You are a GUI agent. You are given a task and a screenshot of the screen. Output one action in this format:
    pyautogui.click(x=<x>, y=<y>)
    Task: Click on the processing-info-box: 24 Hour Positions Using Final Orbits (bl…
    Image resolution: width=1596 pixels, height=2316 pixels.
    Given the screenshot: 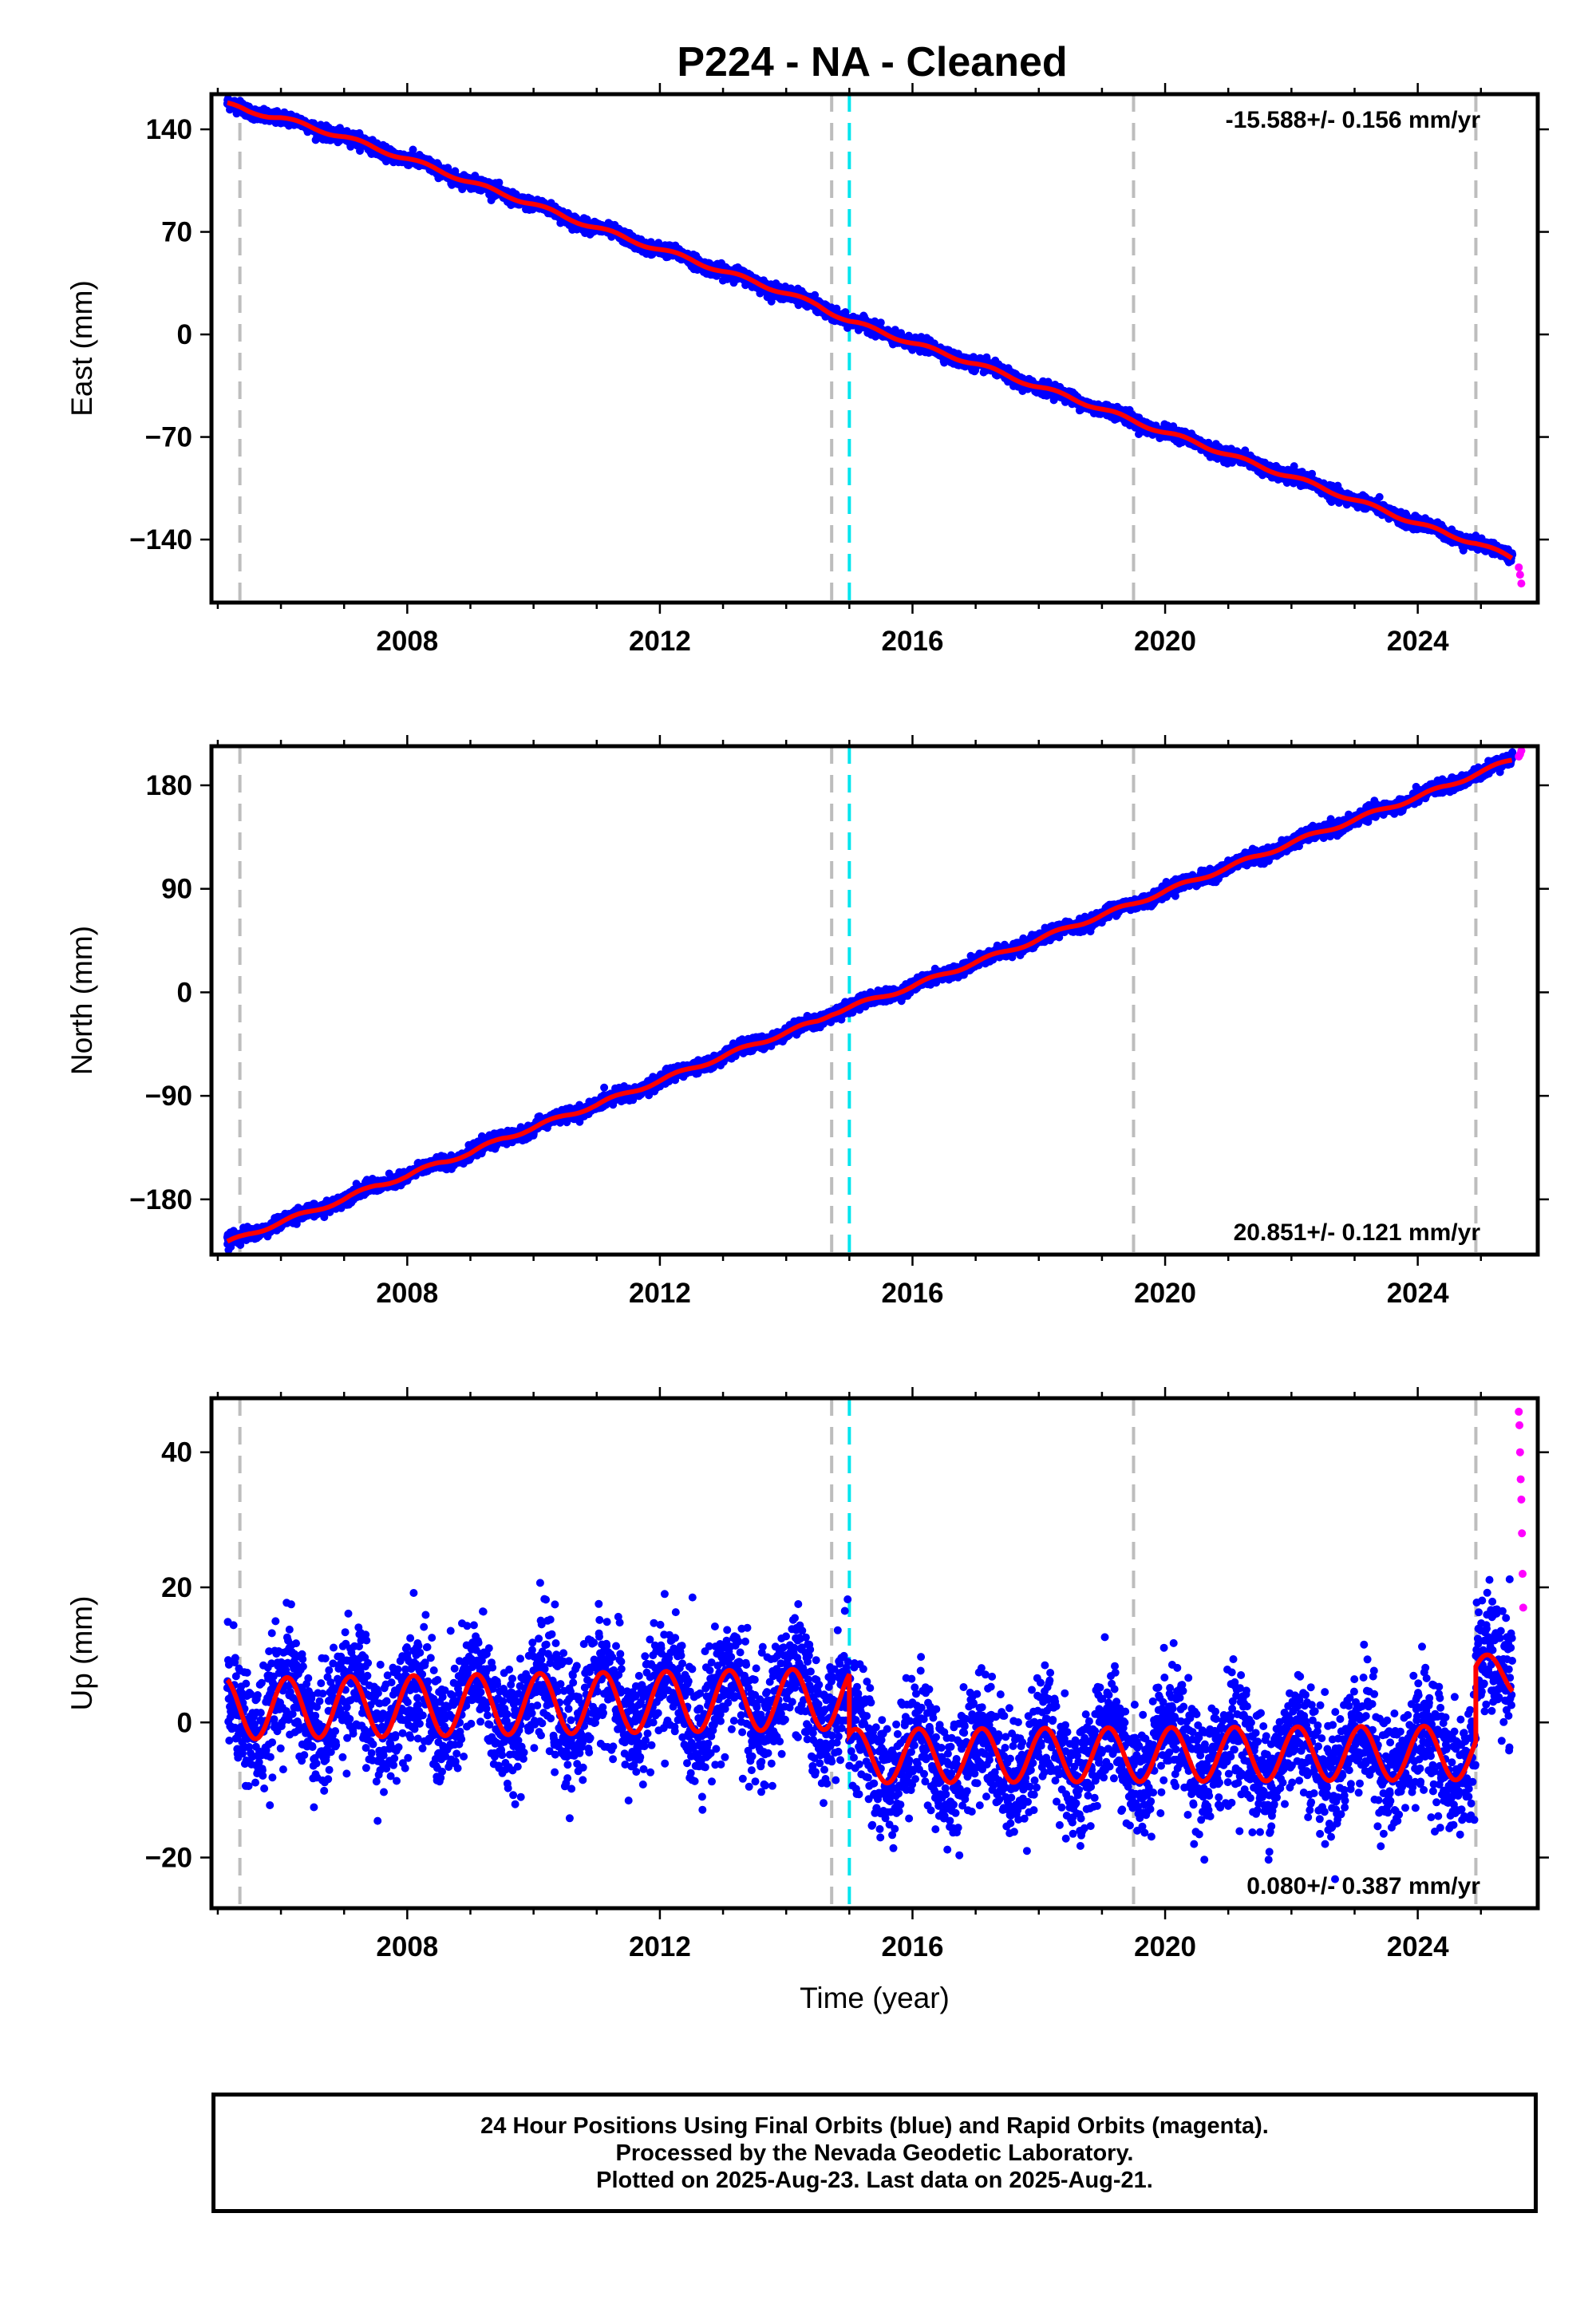 What is the action you would take?
    pyautogui.click(x=874, y=2153)
    